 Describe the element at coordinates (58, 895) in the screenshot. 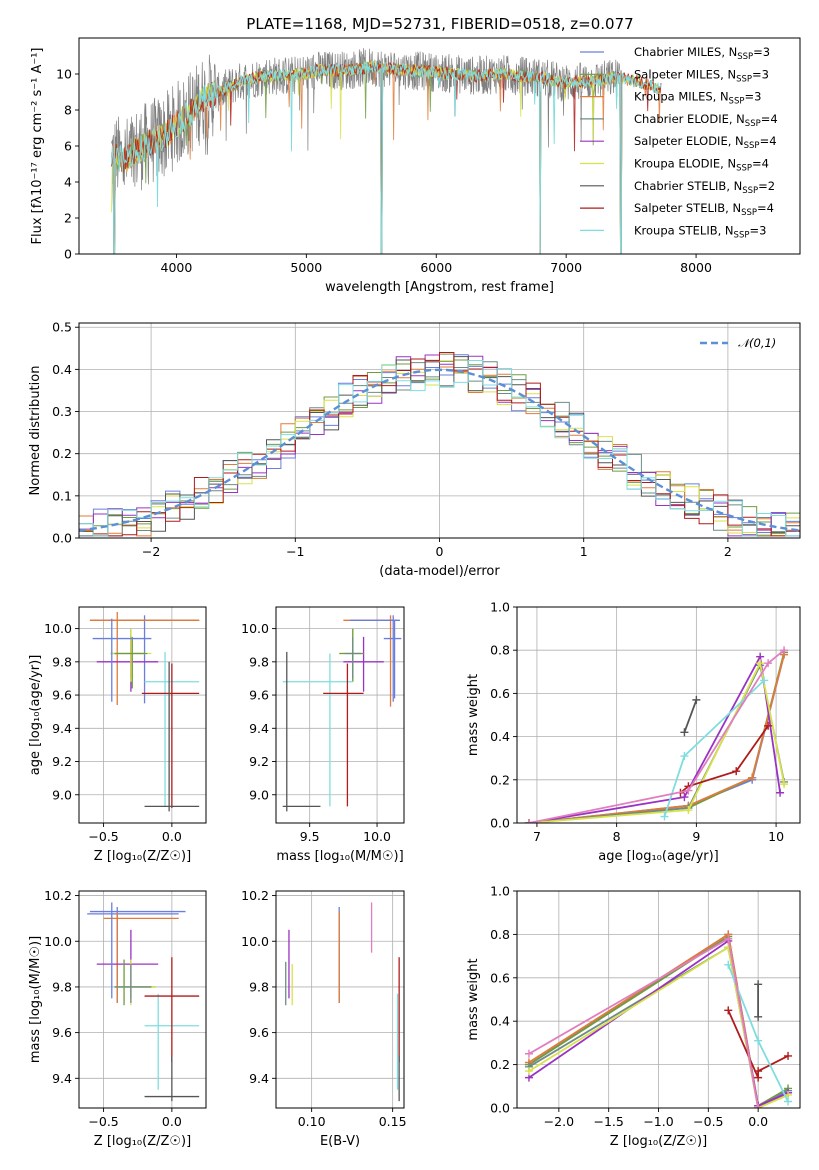

I see `y-tick-label: 10.2` at that location.